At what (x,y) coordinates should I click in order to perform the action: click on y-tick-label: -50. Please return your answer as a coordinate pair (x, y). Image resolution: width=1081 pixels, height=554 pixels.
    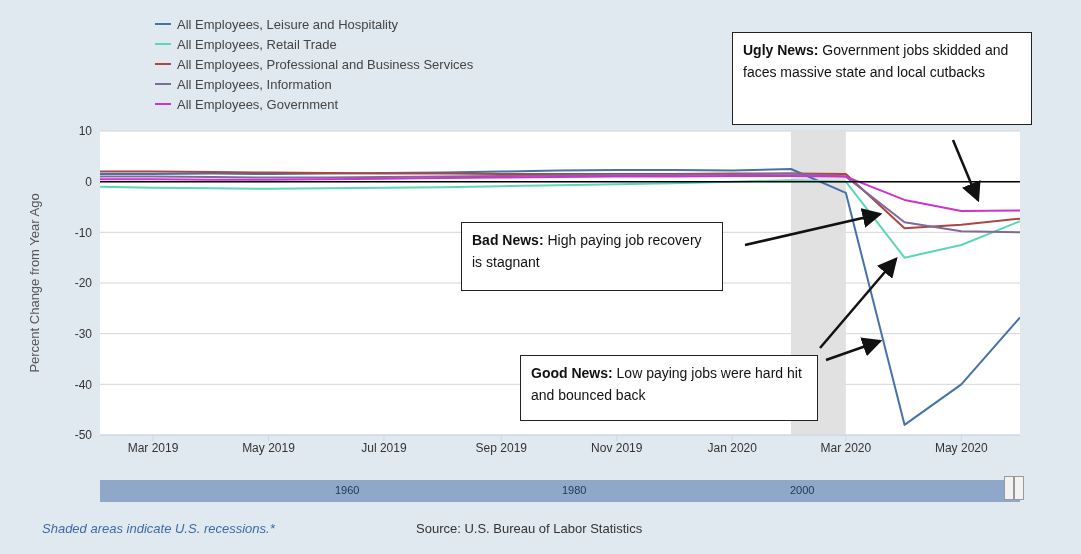
    Looking at the image, I should click on (83, 435).